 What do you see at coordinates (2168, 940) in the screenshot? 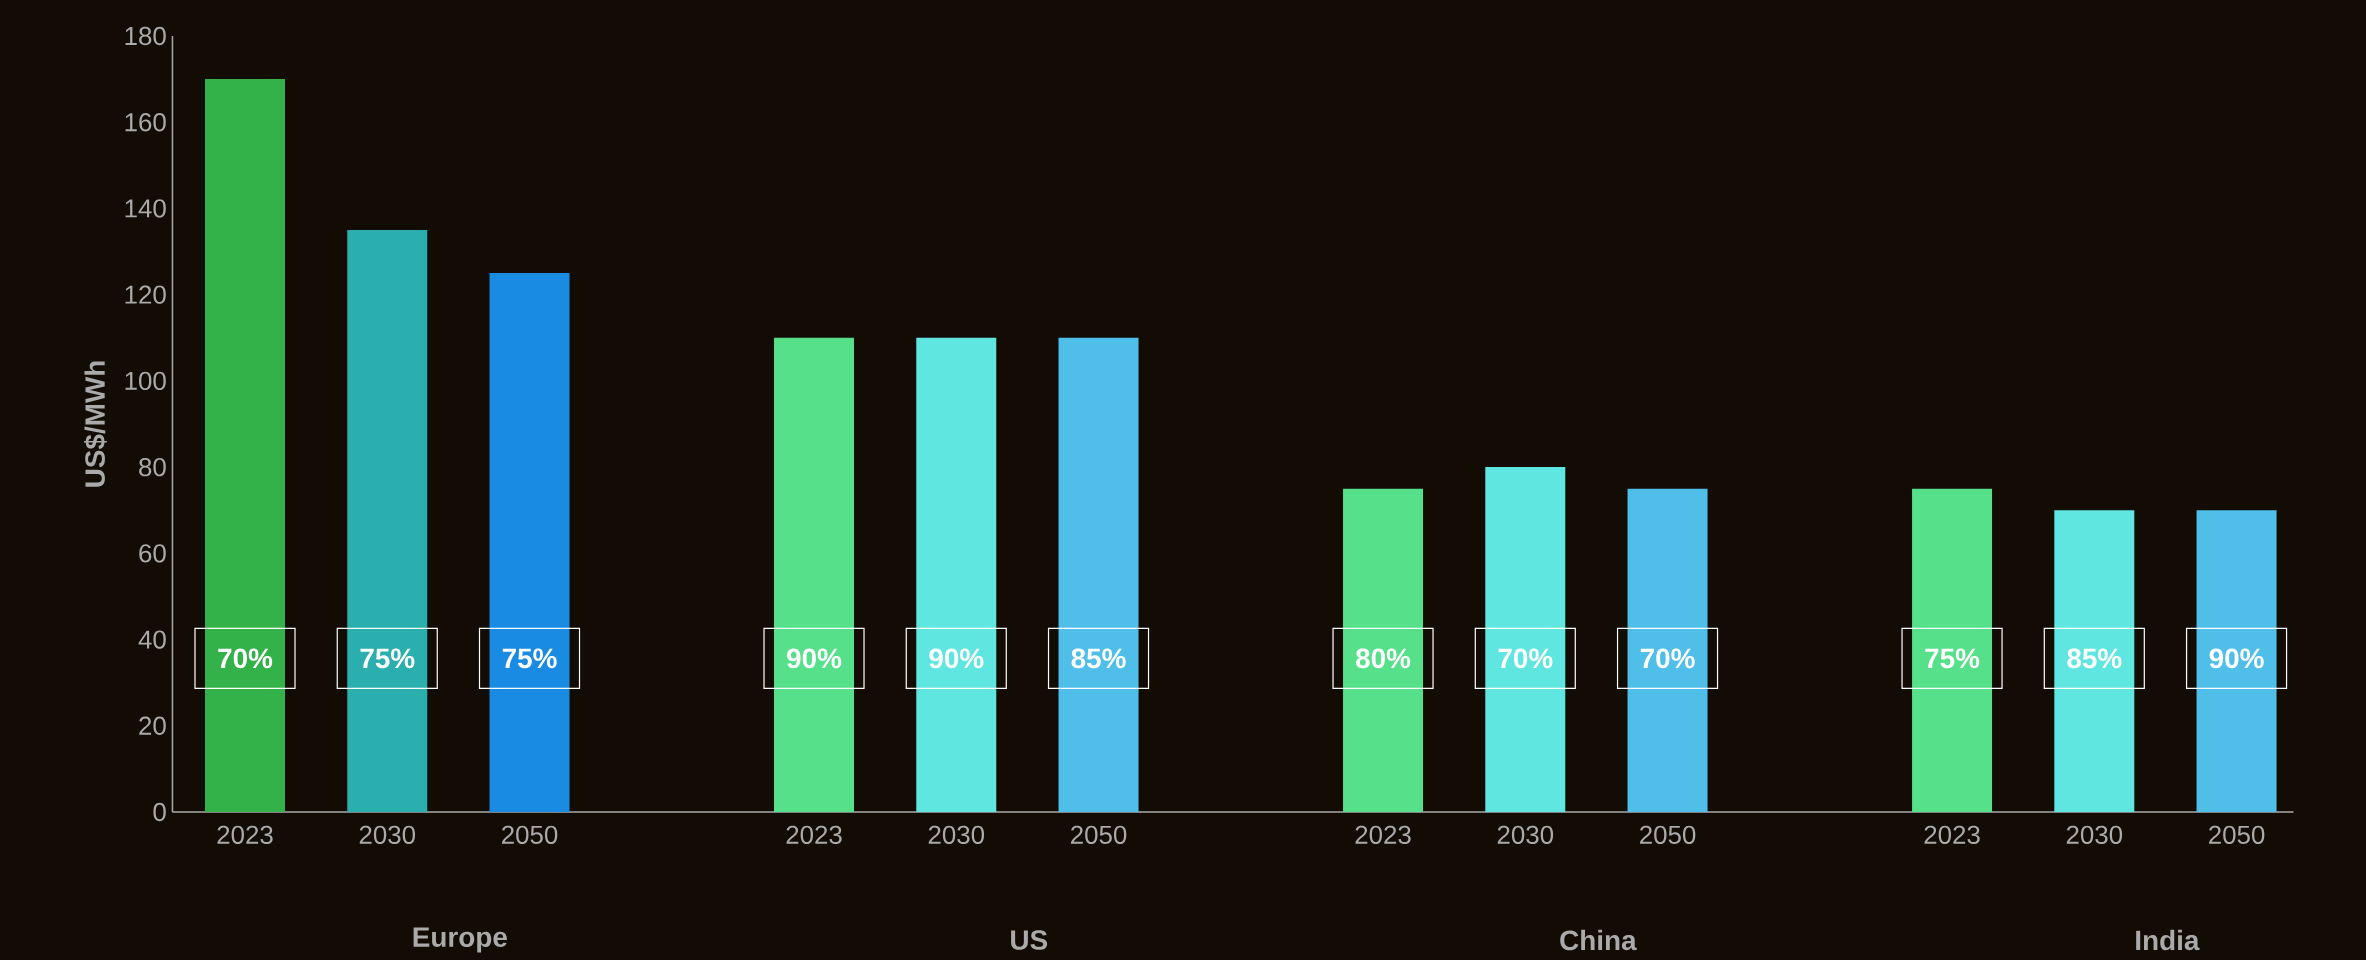
I see `text: India` at bounding box center [2168, 940].